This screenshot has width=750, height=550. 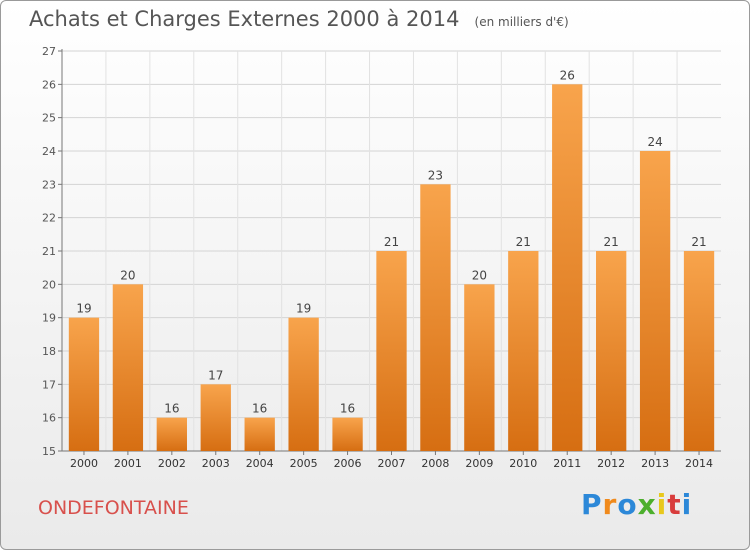 I want to click on brand-letter: o, so click(x=627, y=504).